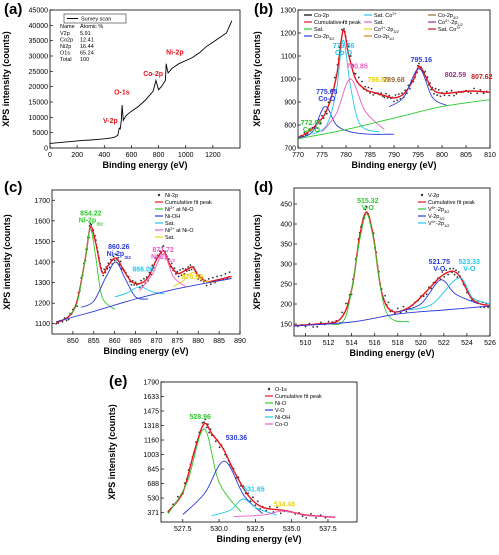  I want to click on peak-label: 786.85, so click(378, 80).